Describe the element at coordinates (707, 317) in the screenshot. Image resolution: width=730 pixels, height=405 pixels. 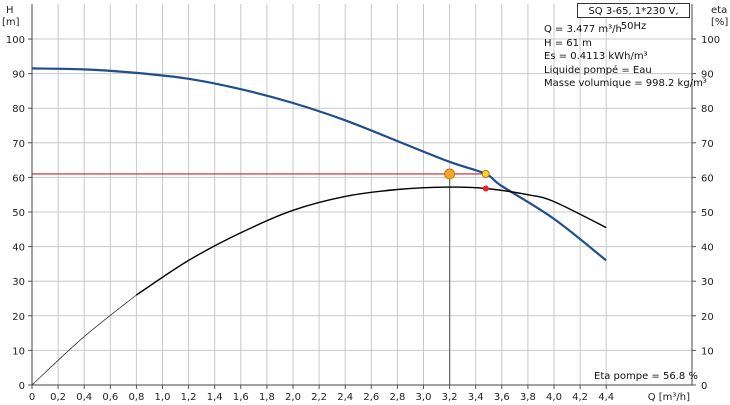
I see `y-tick-label-right: 20` at that location.